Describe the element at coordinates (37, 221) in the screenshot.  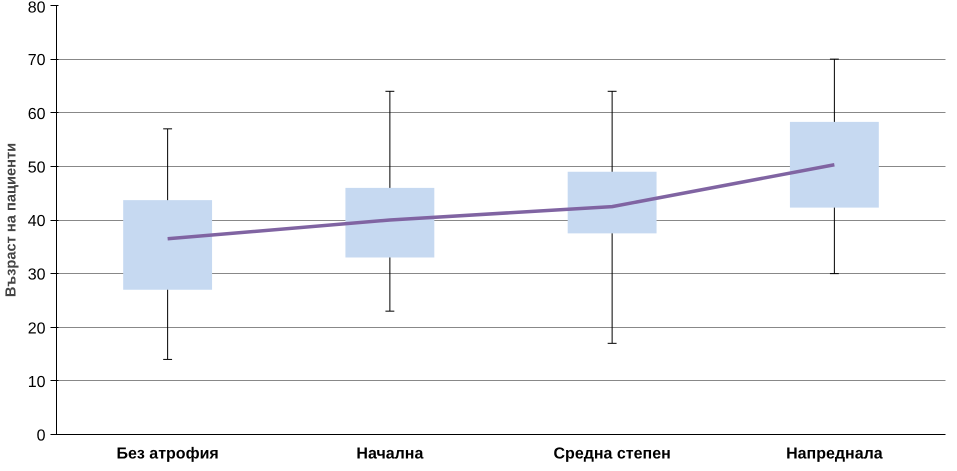
I see `y-tick-label: 40` at that location.